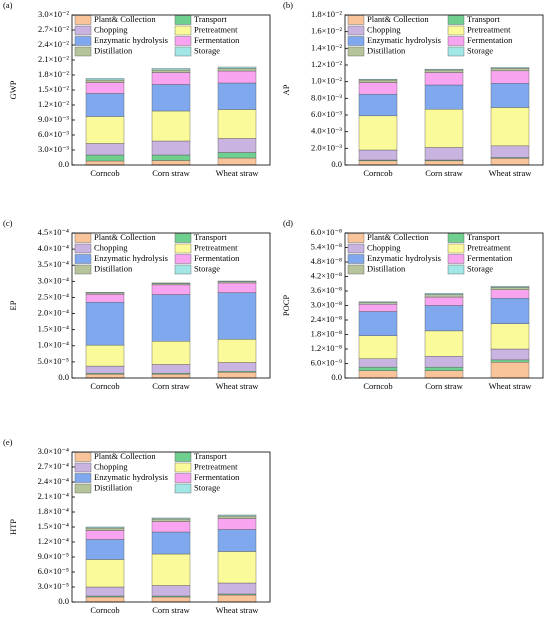 The width and height of the screenshot is (550, 620). I want to click on y-tick-label: 1.2×10⁻², so click(326, 64).